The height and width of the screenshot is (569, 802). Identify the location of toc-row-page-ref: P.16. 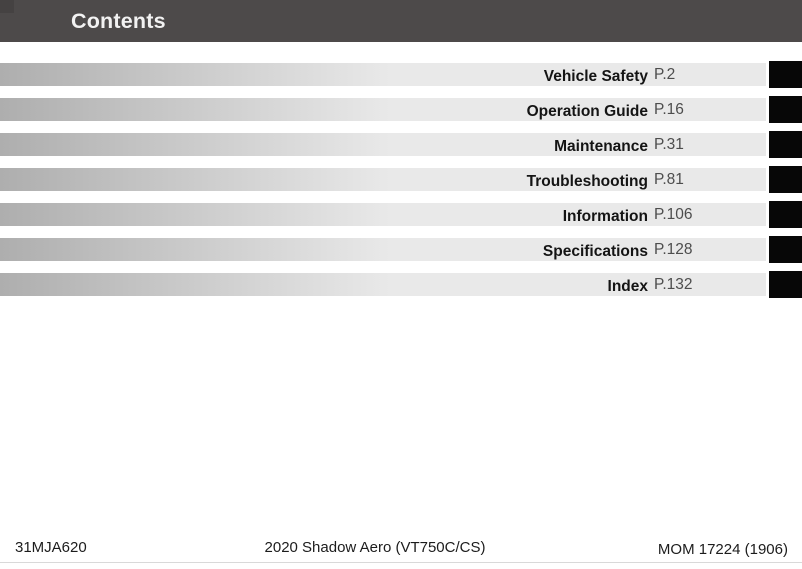
(669, 109).